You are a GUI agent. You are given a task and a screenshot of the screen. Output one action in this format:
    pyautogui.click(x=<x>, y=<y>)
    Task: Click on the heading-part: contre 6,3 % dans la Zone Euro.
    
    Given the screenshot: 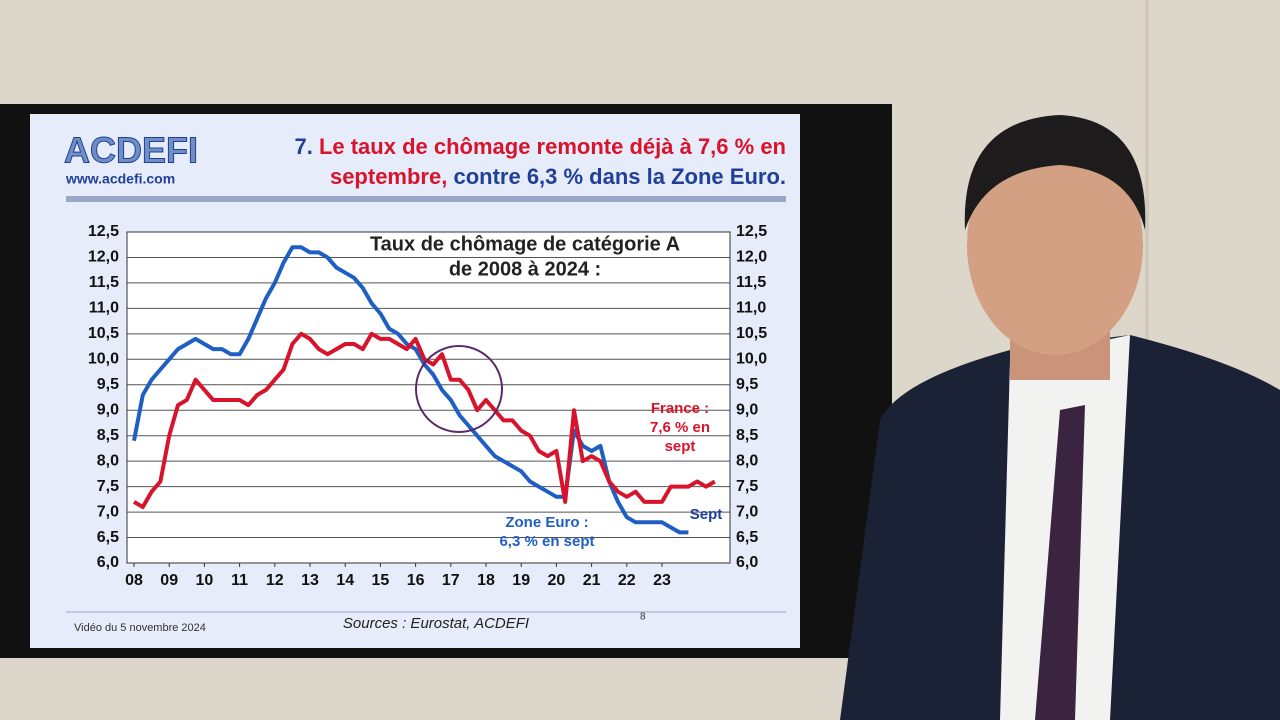 What is the action you would take?
    pyautogui.click(x=619, y=176)
    